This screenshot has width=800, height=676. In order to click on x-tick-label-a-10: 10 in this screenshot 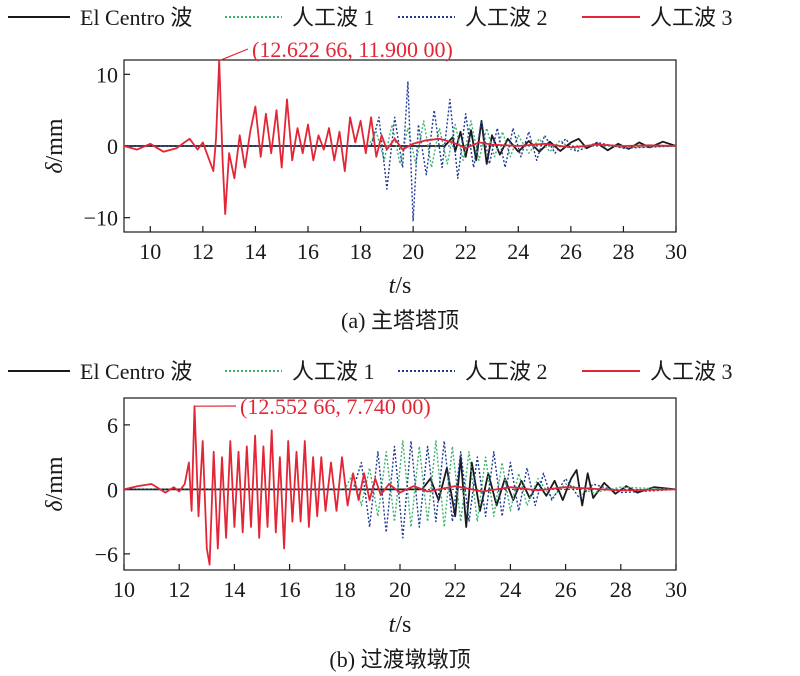, I will do `click(150, 251)`.